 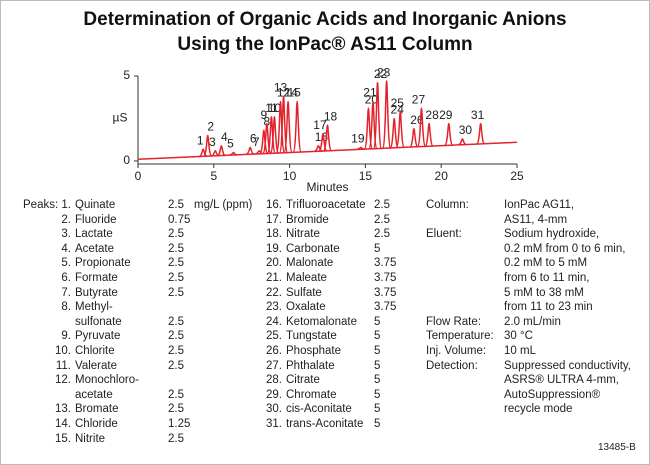 What do you see at coordinates (274, 278) in the screenshot?
I see `peak-number: 21.` at bounding box center [274, 278].